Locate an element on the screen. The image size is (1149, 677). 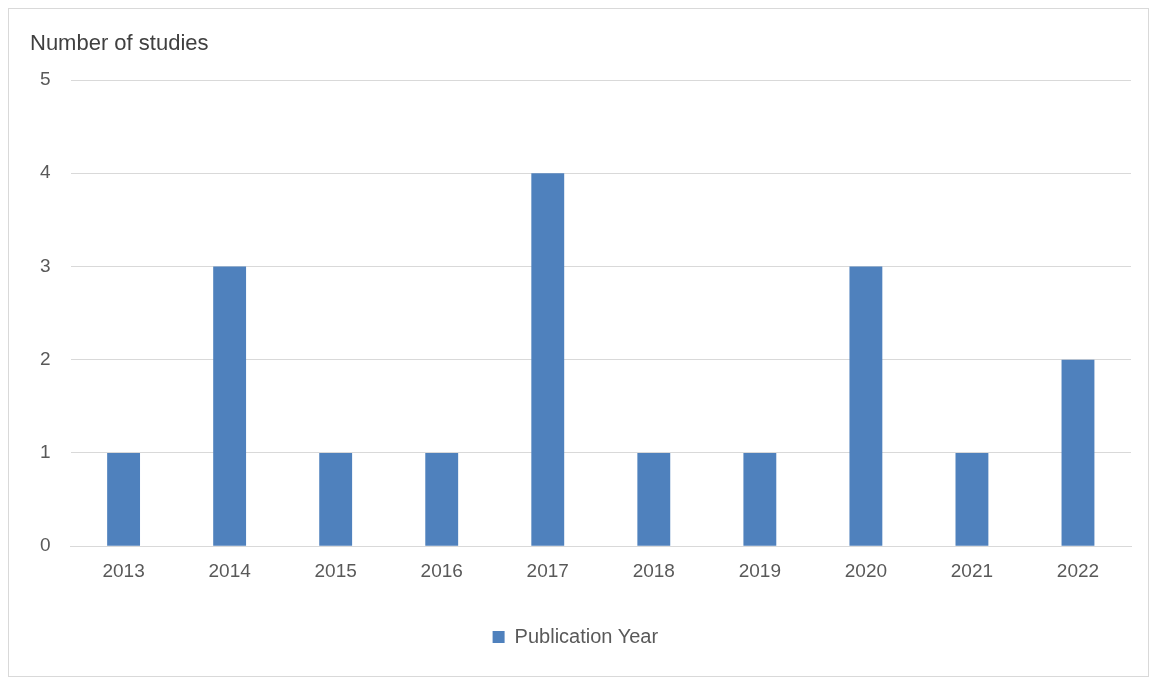
legend-label: Publication Year is located at coordinates (586, 635).